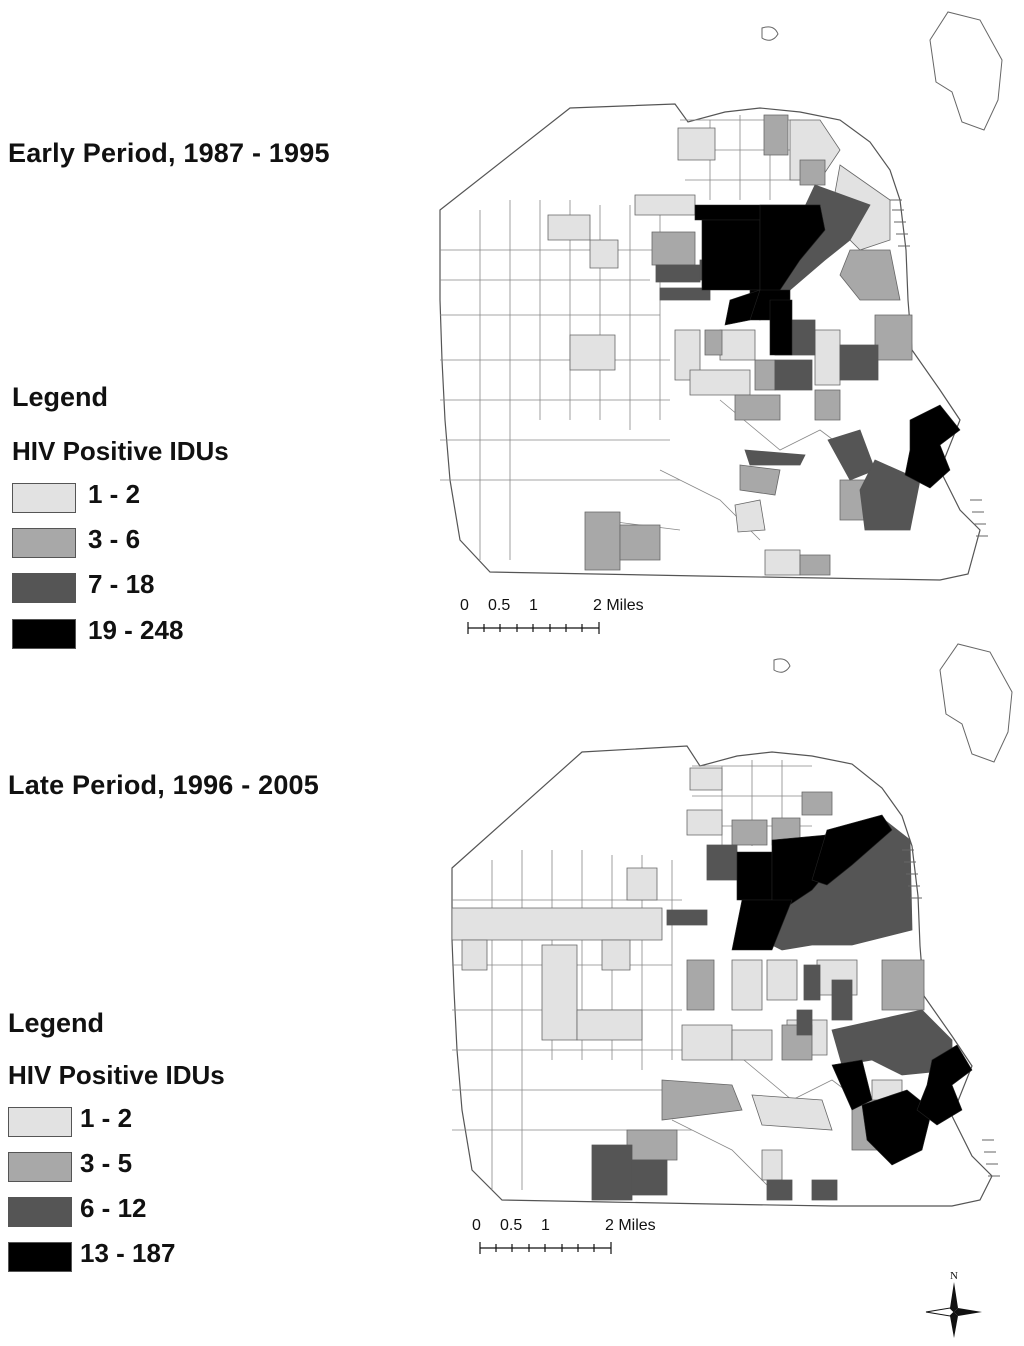 Image resolution: width=1024 pixels, height=1346 pixels. What do you see at coordinates (106, 1163) in the screenshot?
I see `legend-label: 3 - 5` at bounding box center [106, 1163].